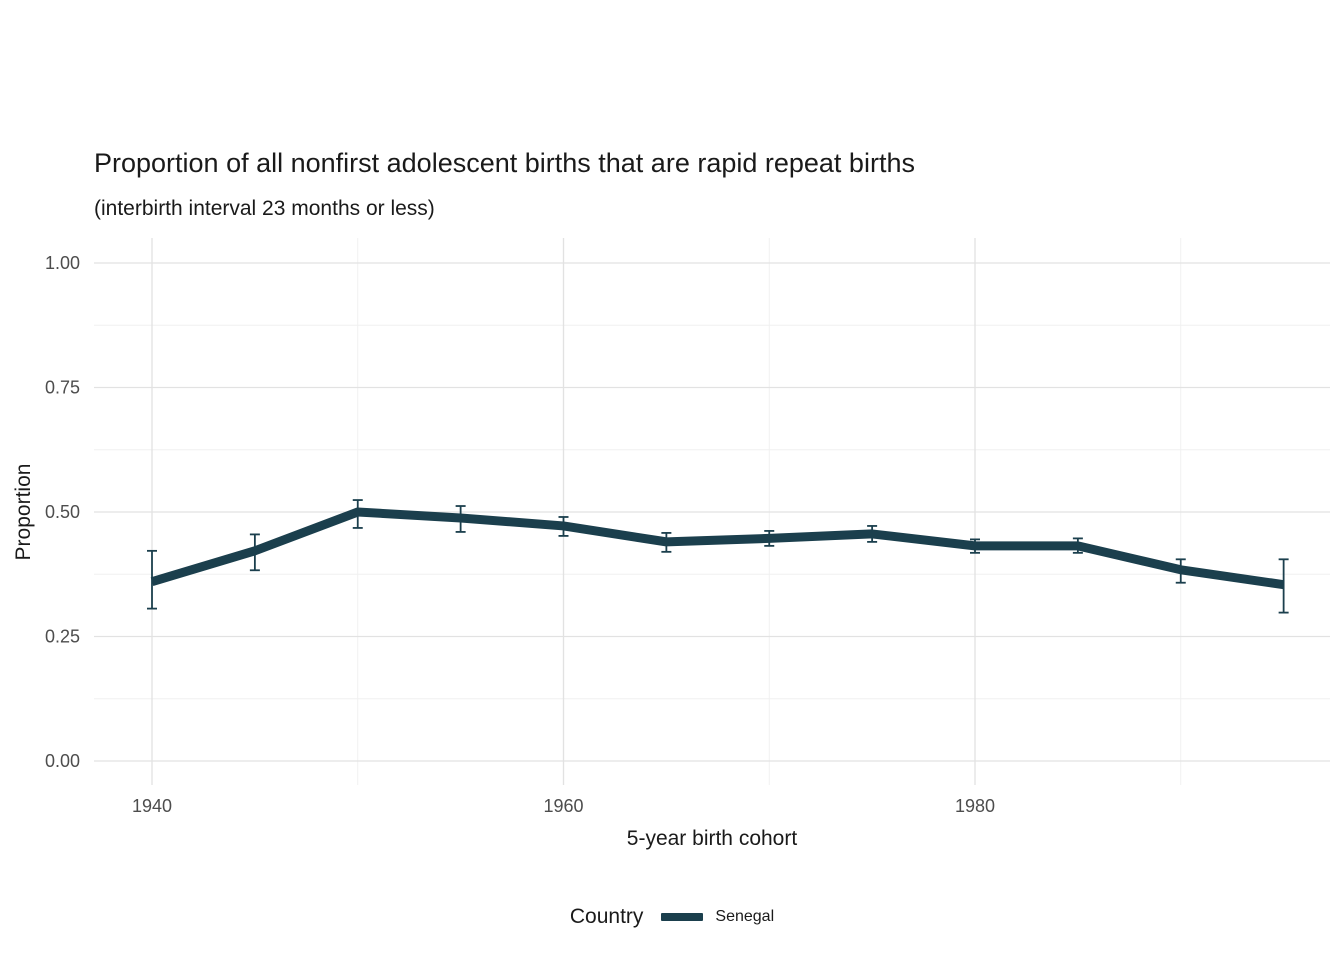 The height and width of the screenshot is (960, 1344). What do you see at coordinates (62, 263) in the screenshot?
I see `y-tick-label: 1.00` at bounding box center [62, 263].